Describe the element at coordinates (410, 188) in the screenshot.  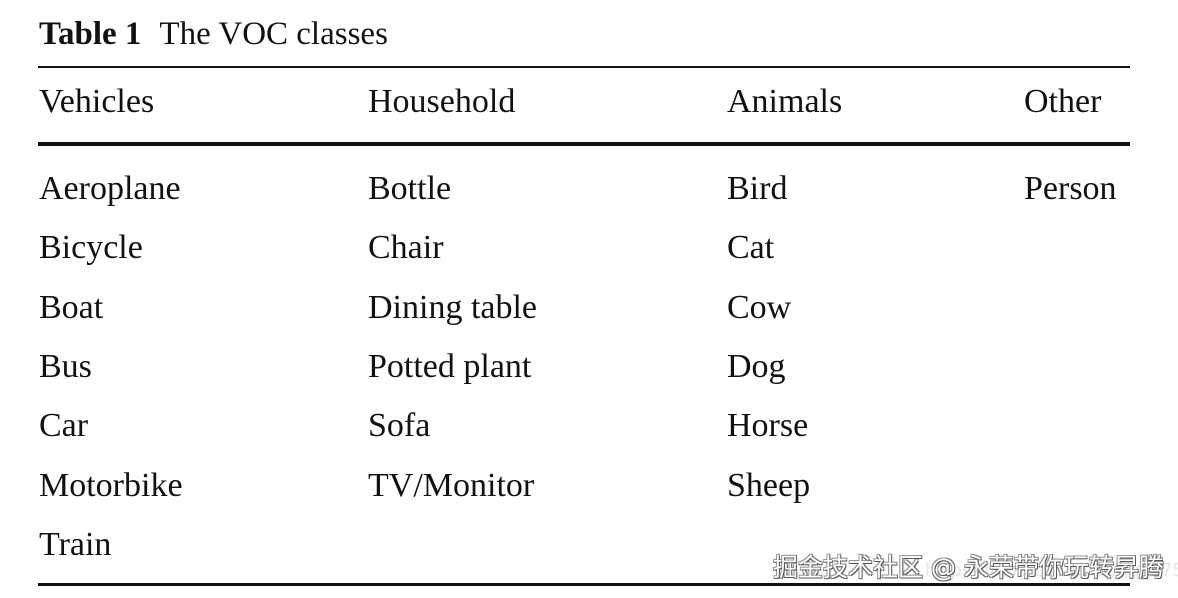
I see `table-cell: Bottle` at that location.